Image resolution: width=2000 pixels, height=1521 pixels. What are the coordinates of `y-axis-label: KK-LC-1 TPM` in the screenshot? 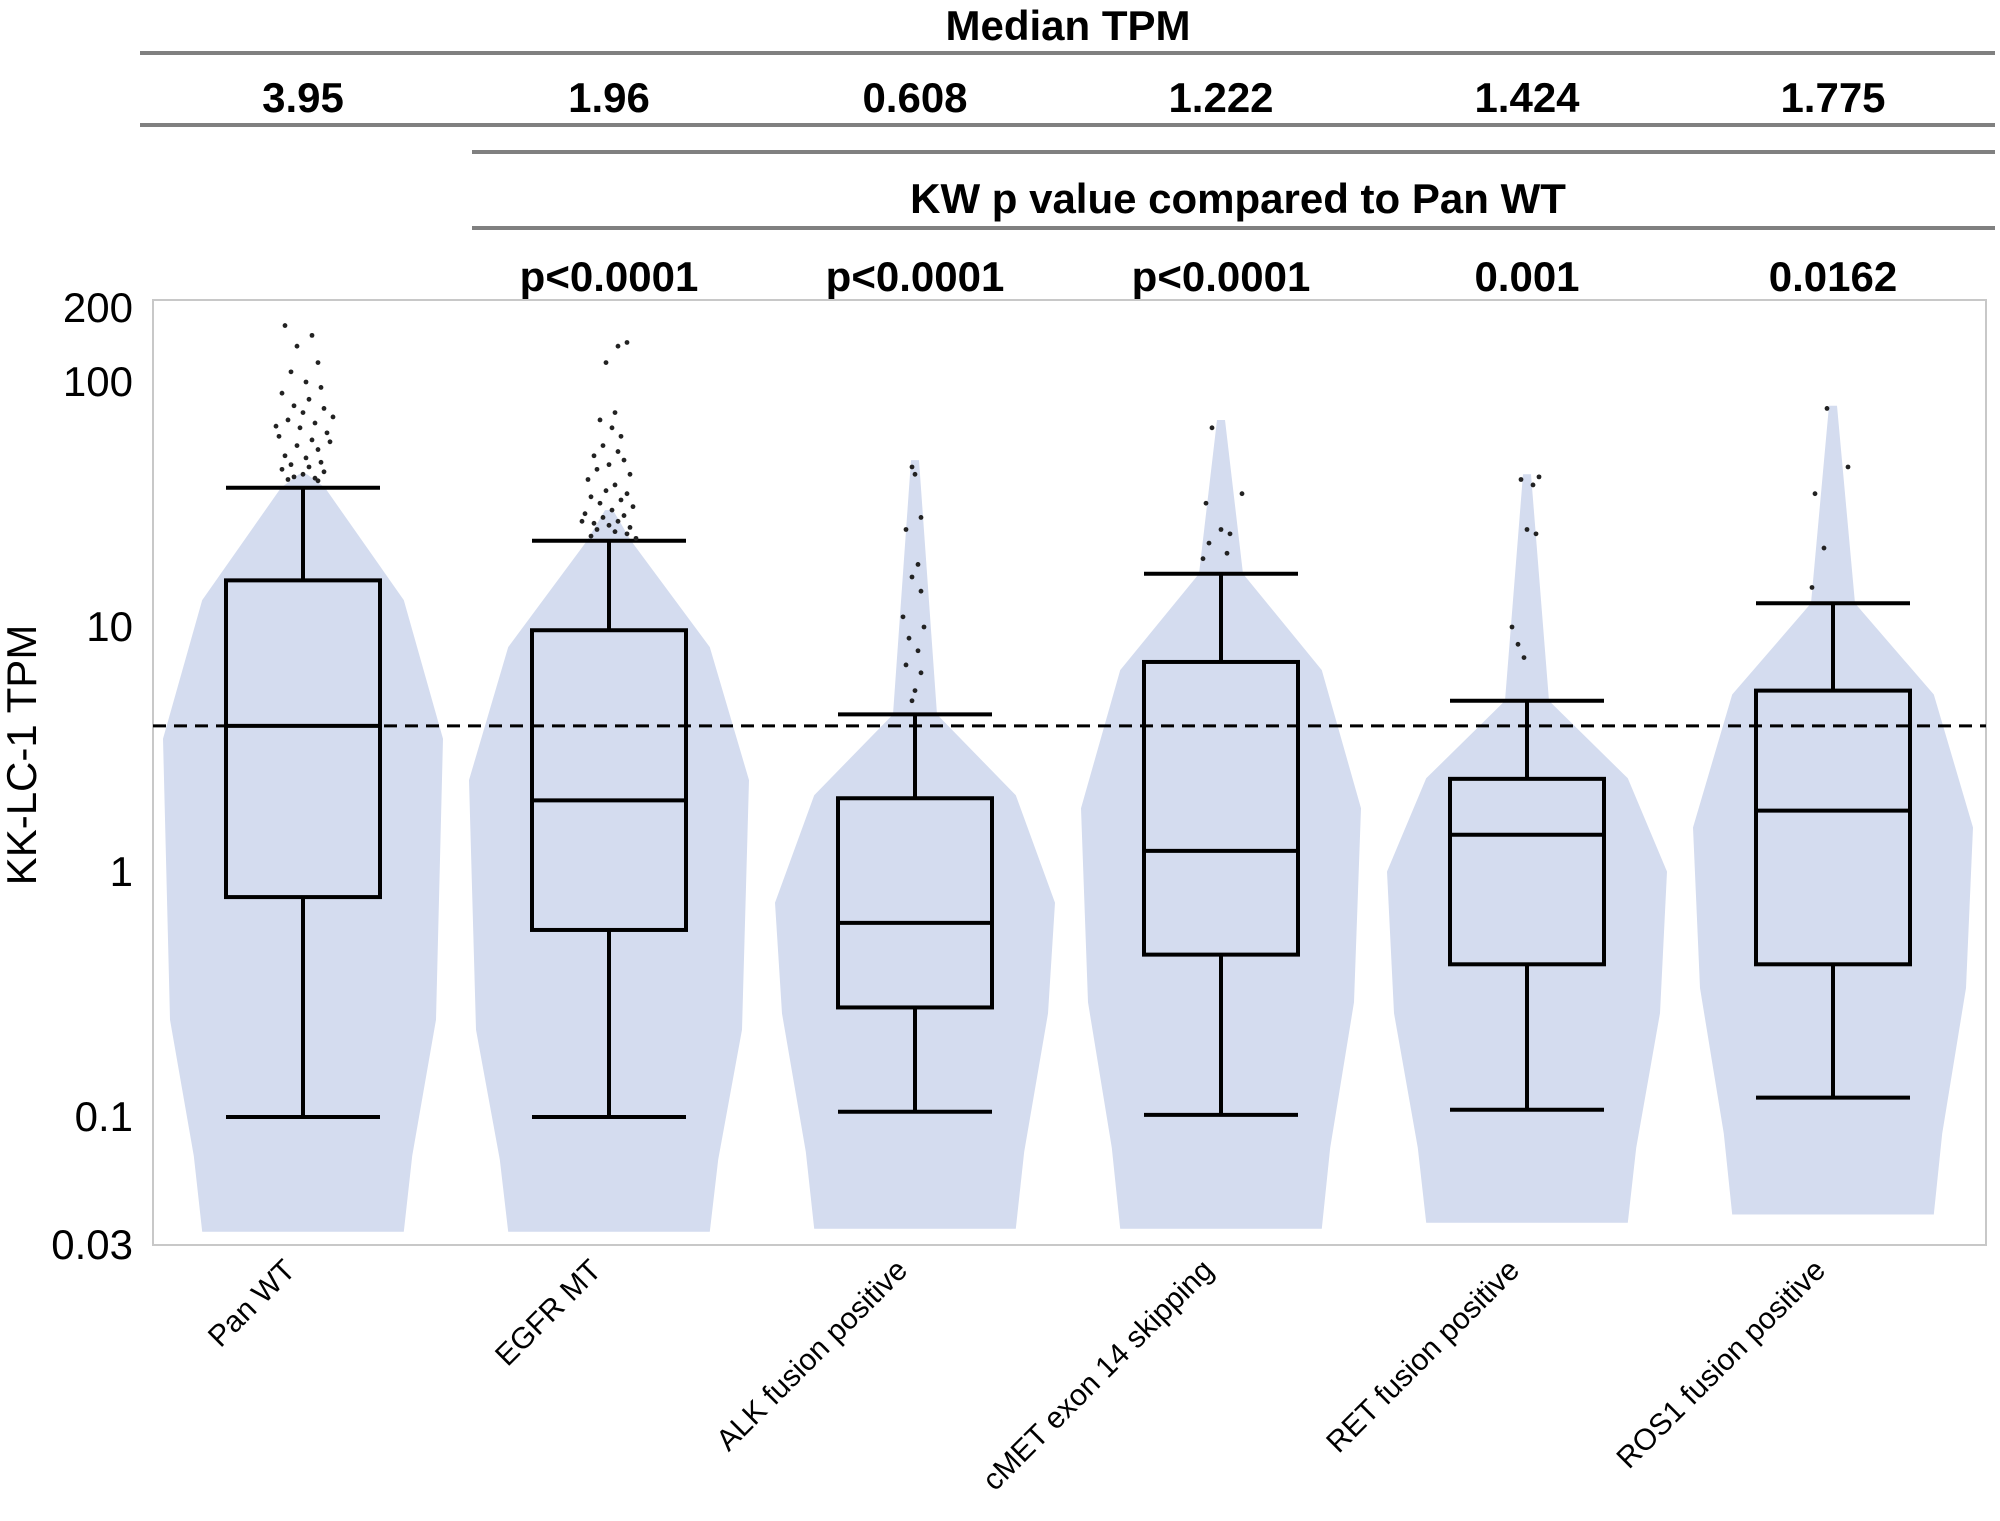 It's located at (22, 755).